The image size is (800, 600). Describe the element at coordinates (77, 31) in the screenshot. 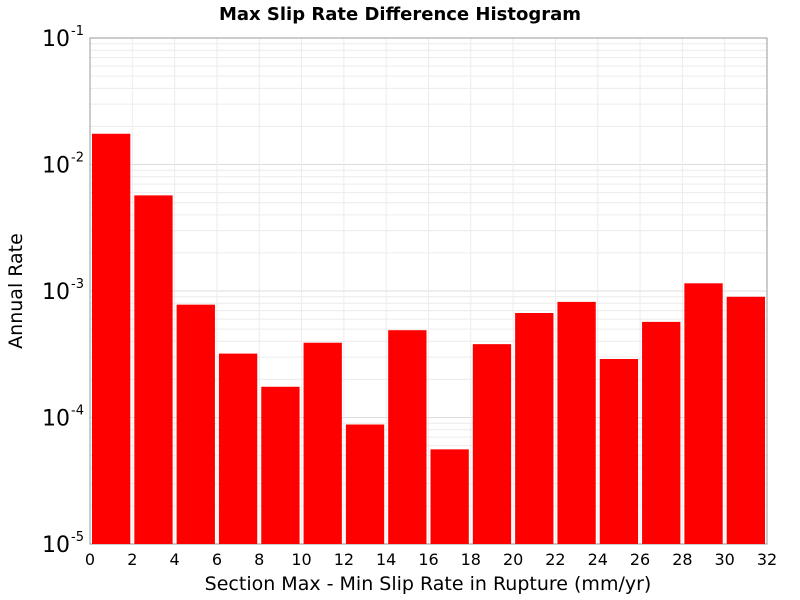

I see `y-tick-exponent: -1` at that location.